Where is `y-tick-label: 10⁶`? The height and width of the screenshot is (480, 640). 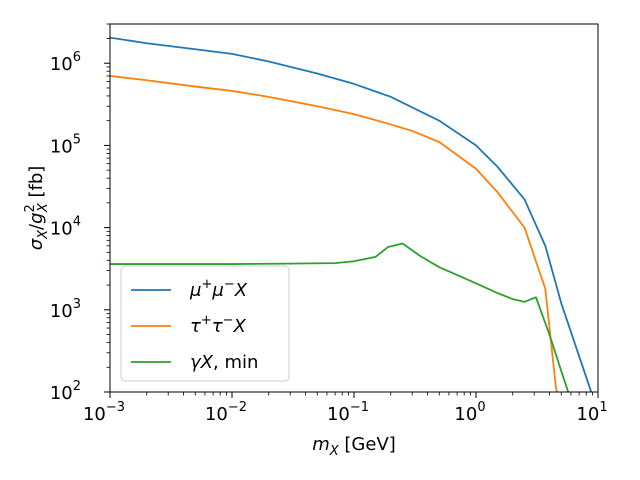 y-tick-label: 10⁶ is located at coordinates (65, 62).